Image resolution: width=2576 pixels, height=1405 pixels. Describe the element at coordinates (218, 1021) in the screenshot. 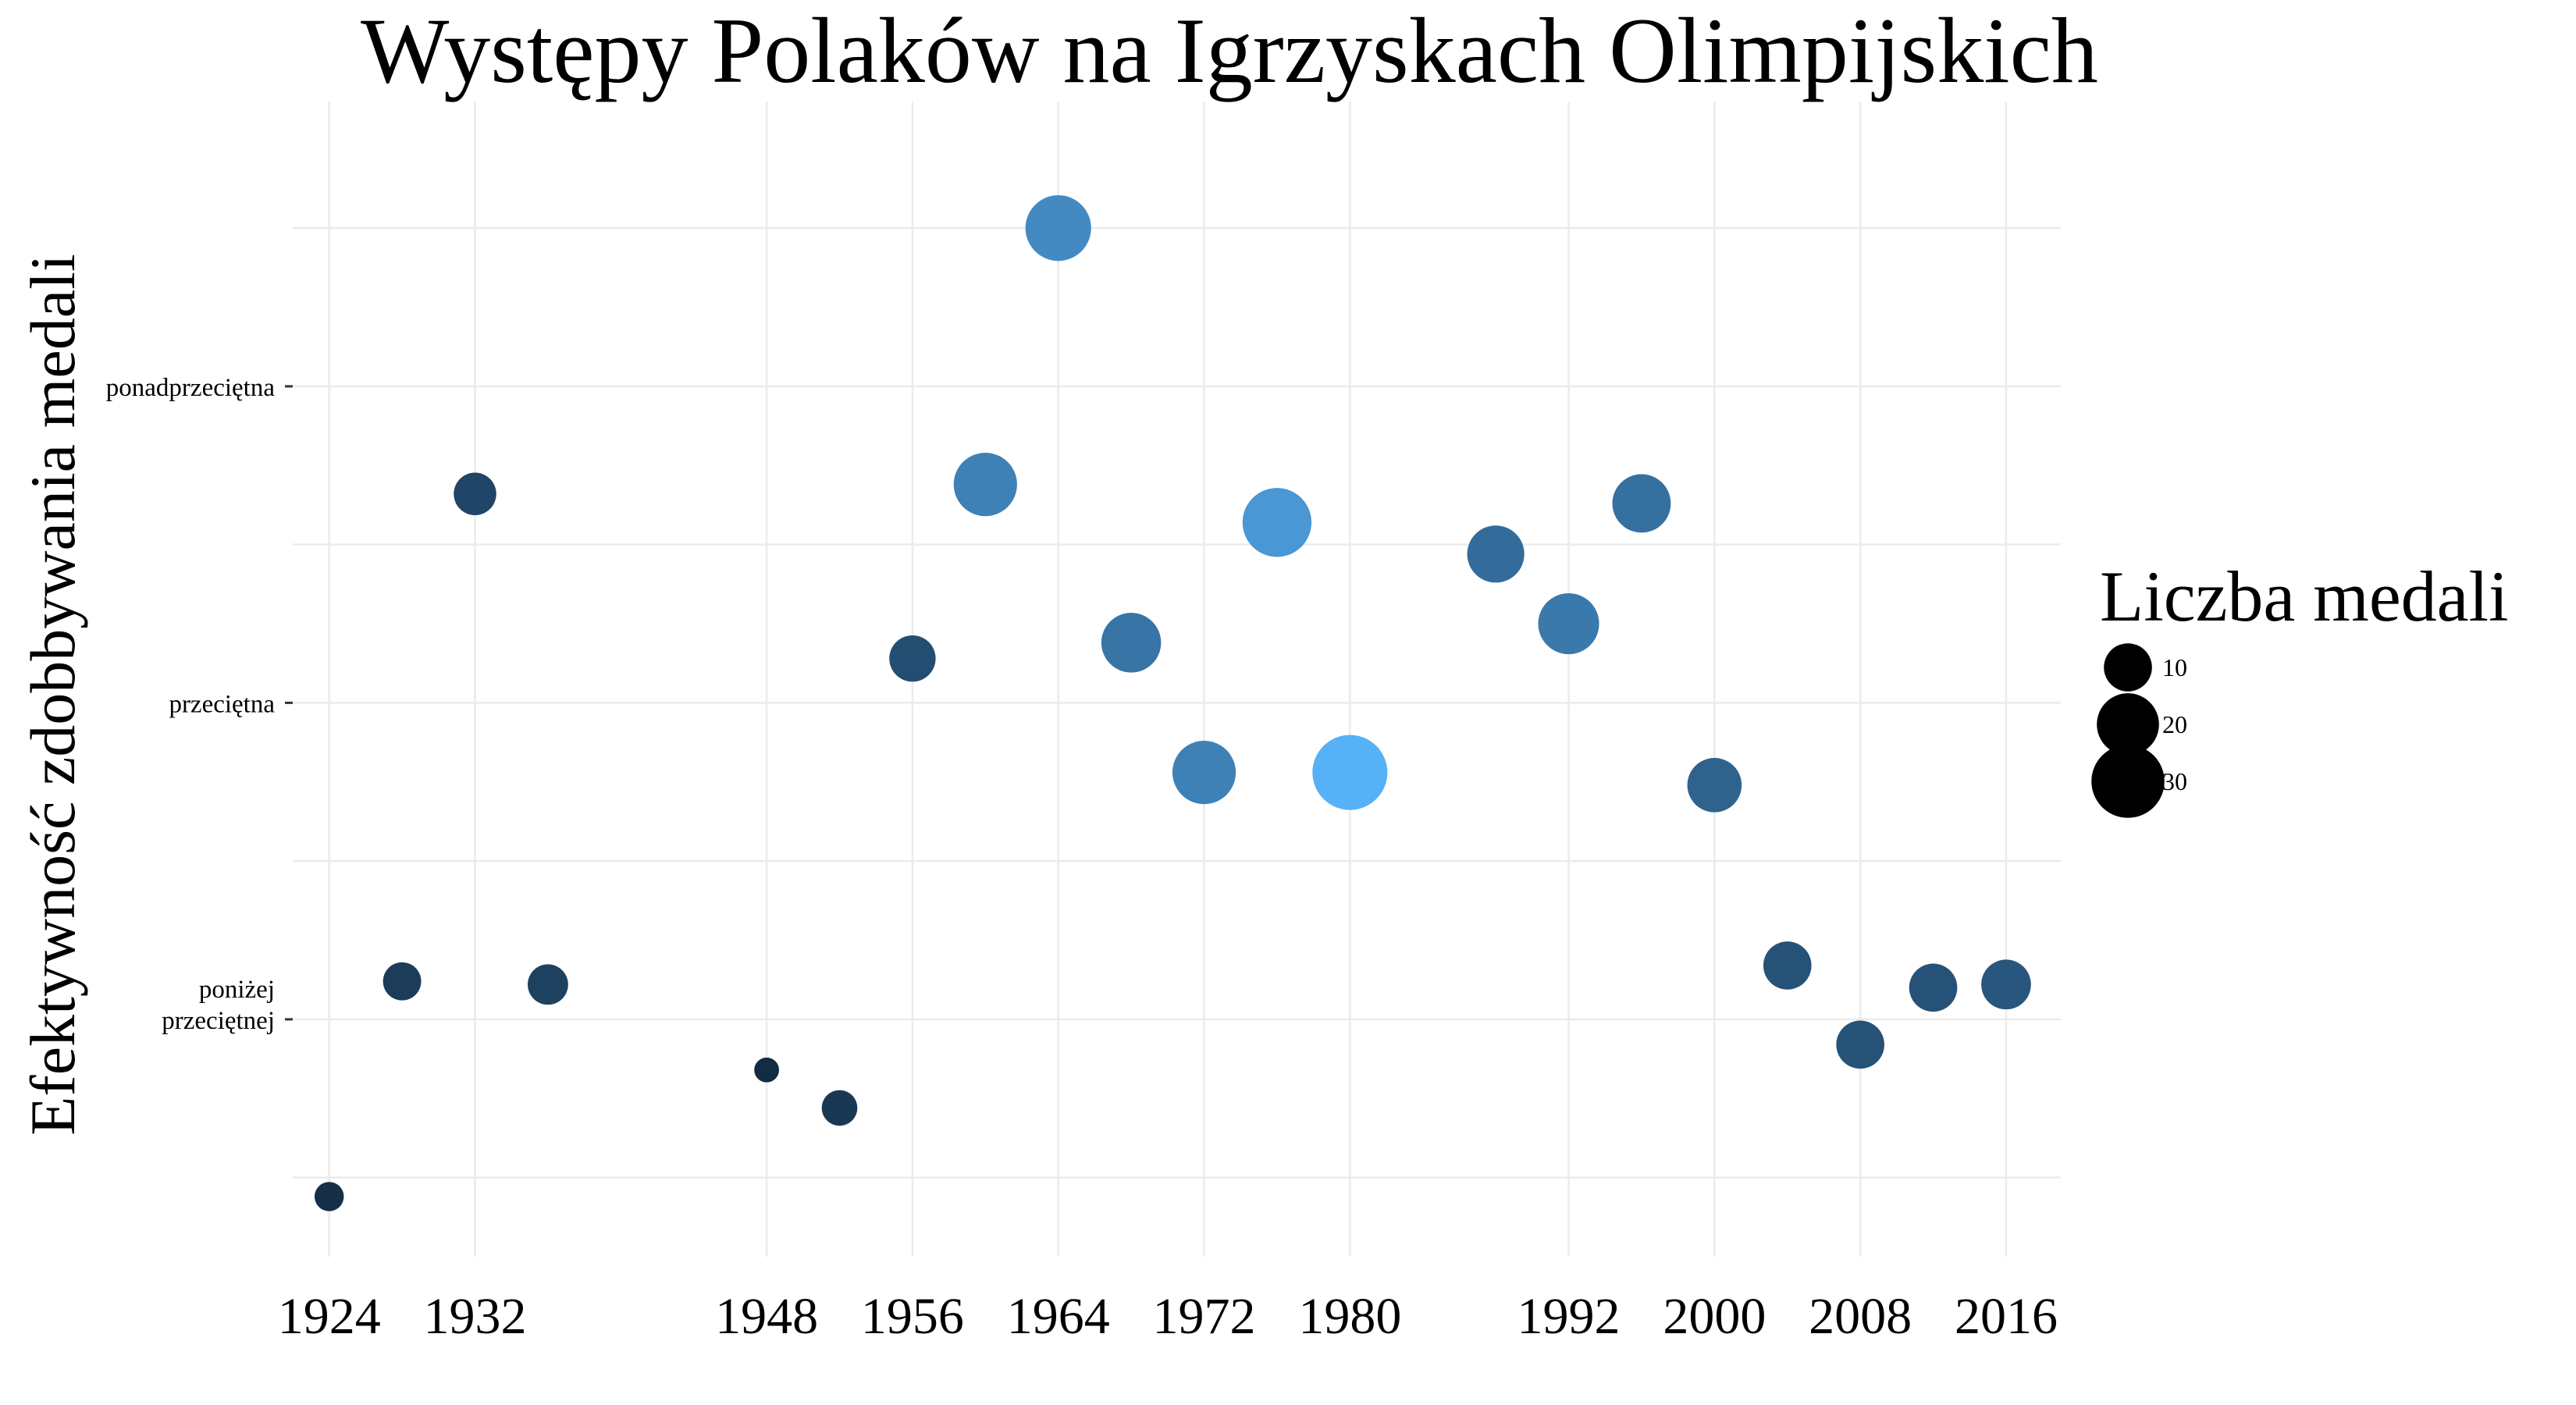

I see `y-tick-label: przeciętnej` at that location.